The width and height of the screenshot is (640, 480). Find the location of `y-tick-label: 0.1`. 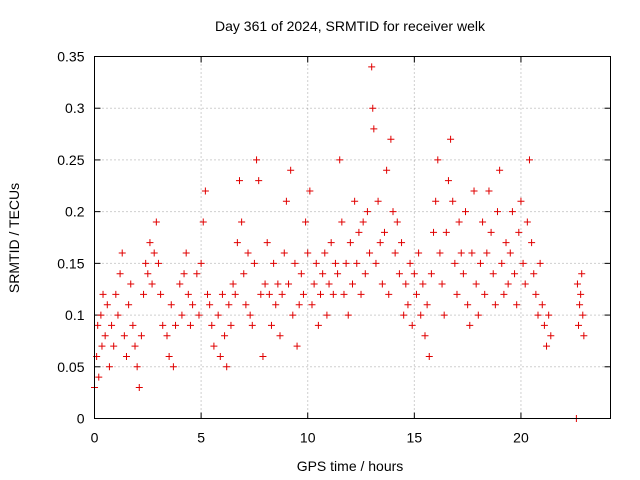

y-tick-label: 0.1 is located at coordinates (75, 315).